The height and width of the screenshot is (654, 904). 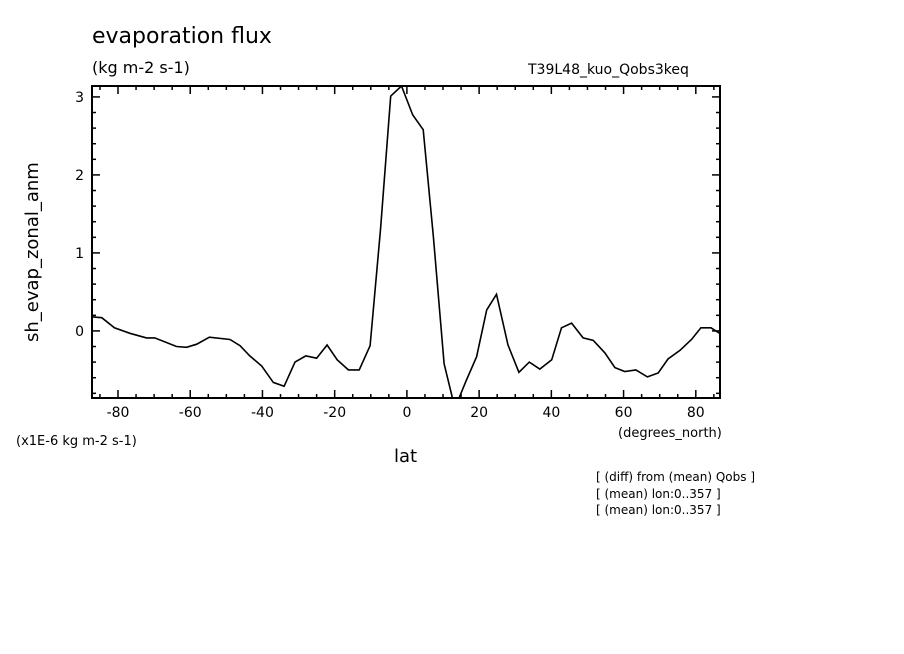 What do you see at coordinates (608, 70) in the screenshot?
I see `run-label: T39L48_kuo_Qobs3keq` at bounding box center [608, 70].